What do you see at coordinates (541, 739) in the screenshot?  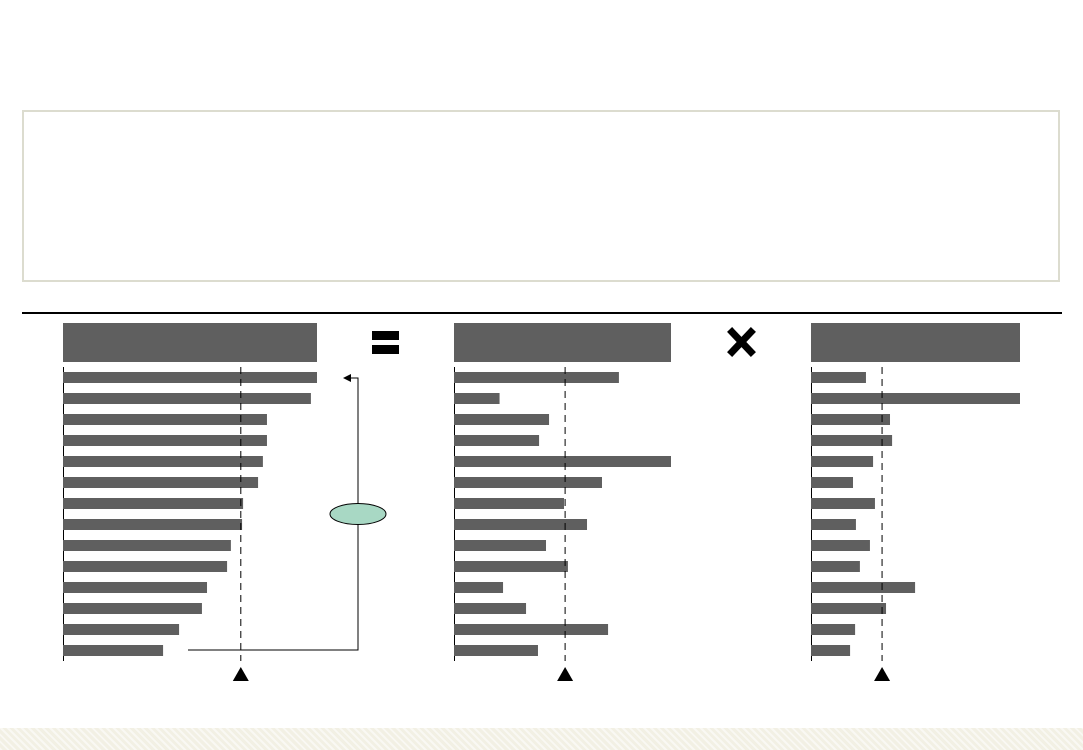 I see `footer-band` at bounding box center [541, 739].